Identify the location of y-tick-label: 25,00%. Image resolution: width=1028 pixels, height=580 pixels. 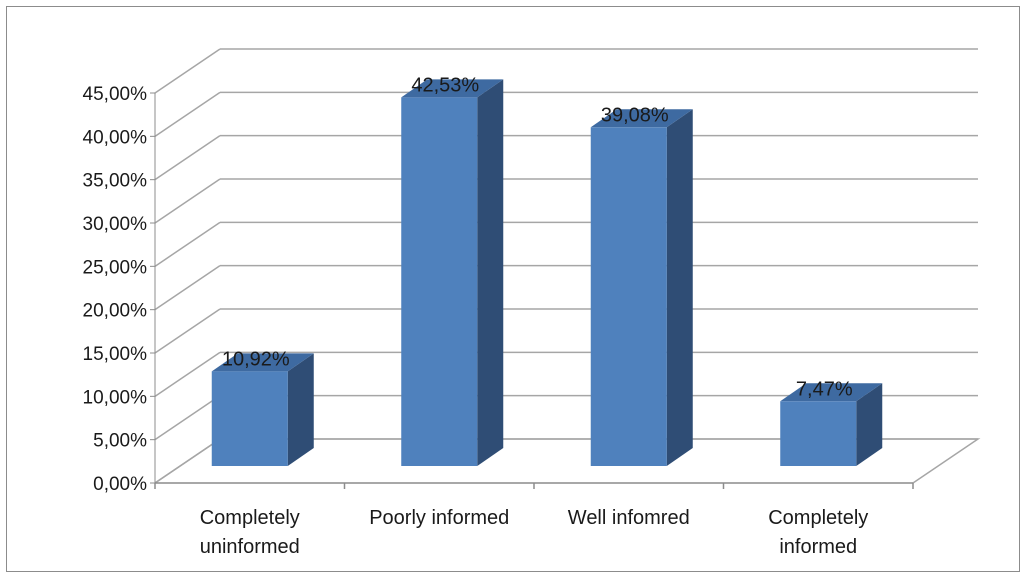
(115, 267).